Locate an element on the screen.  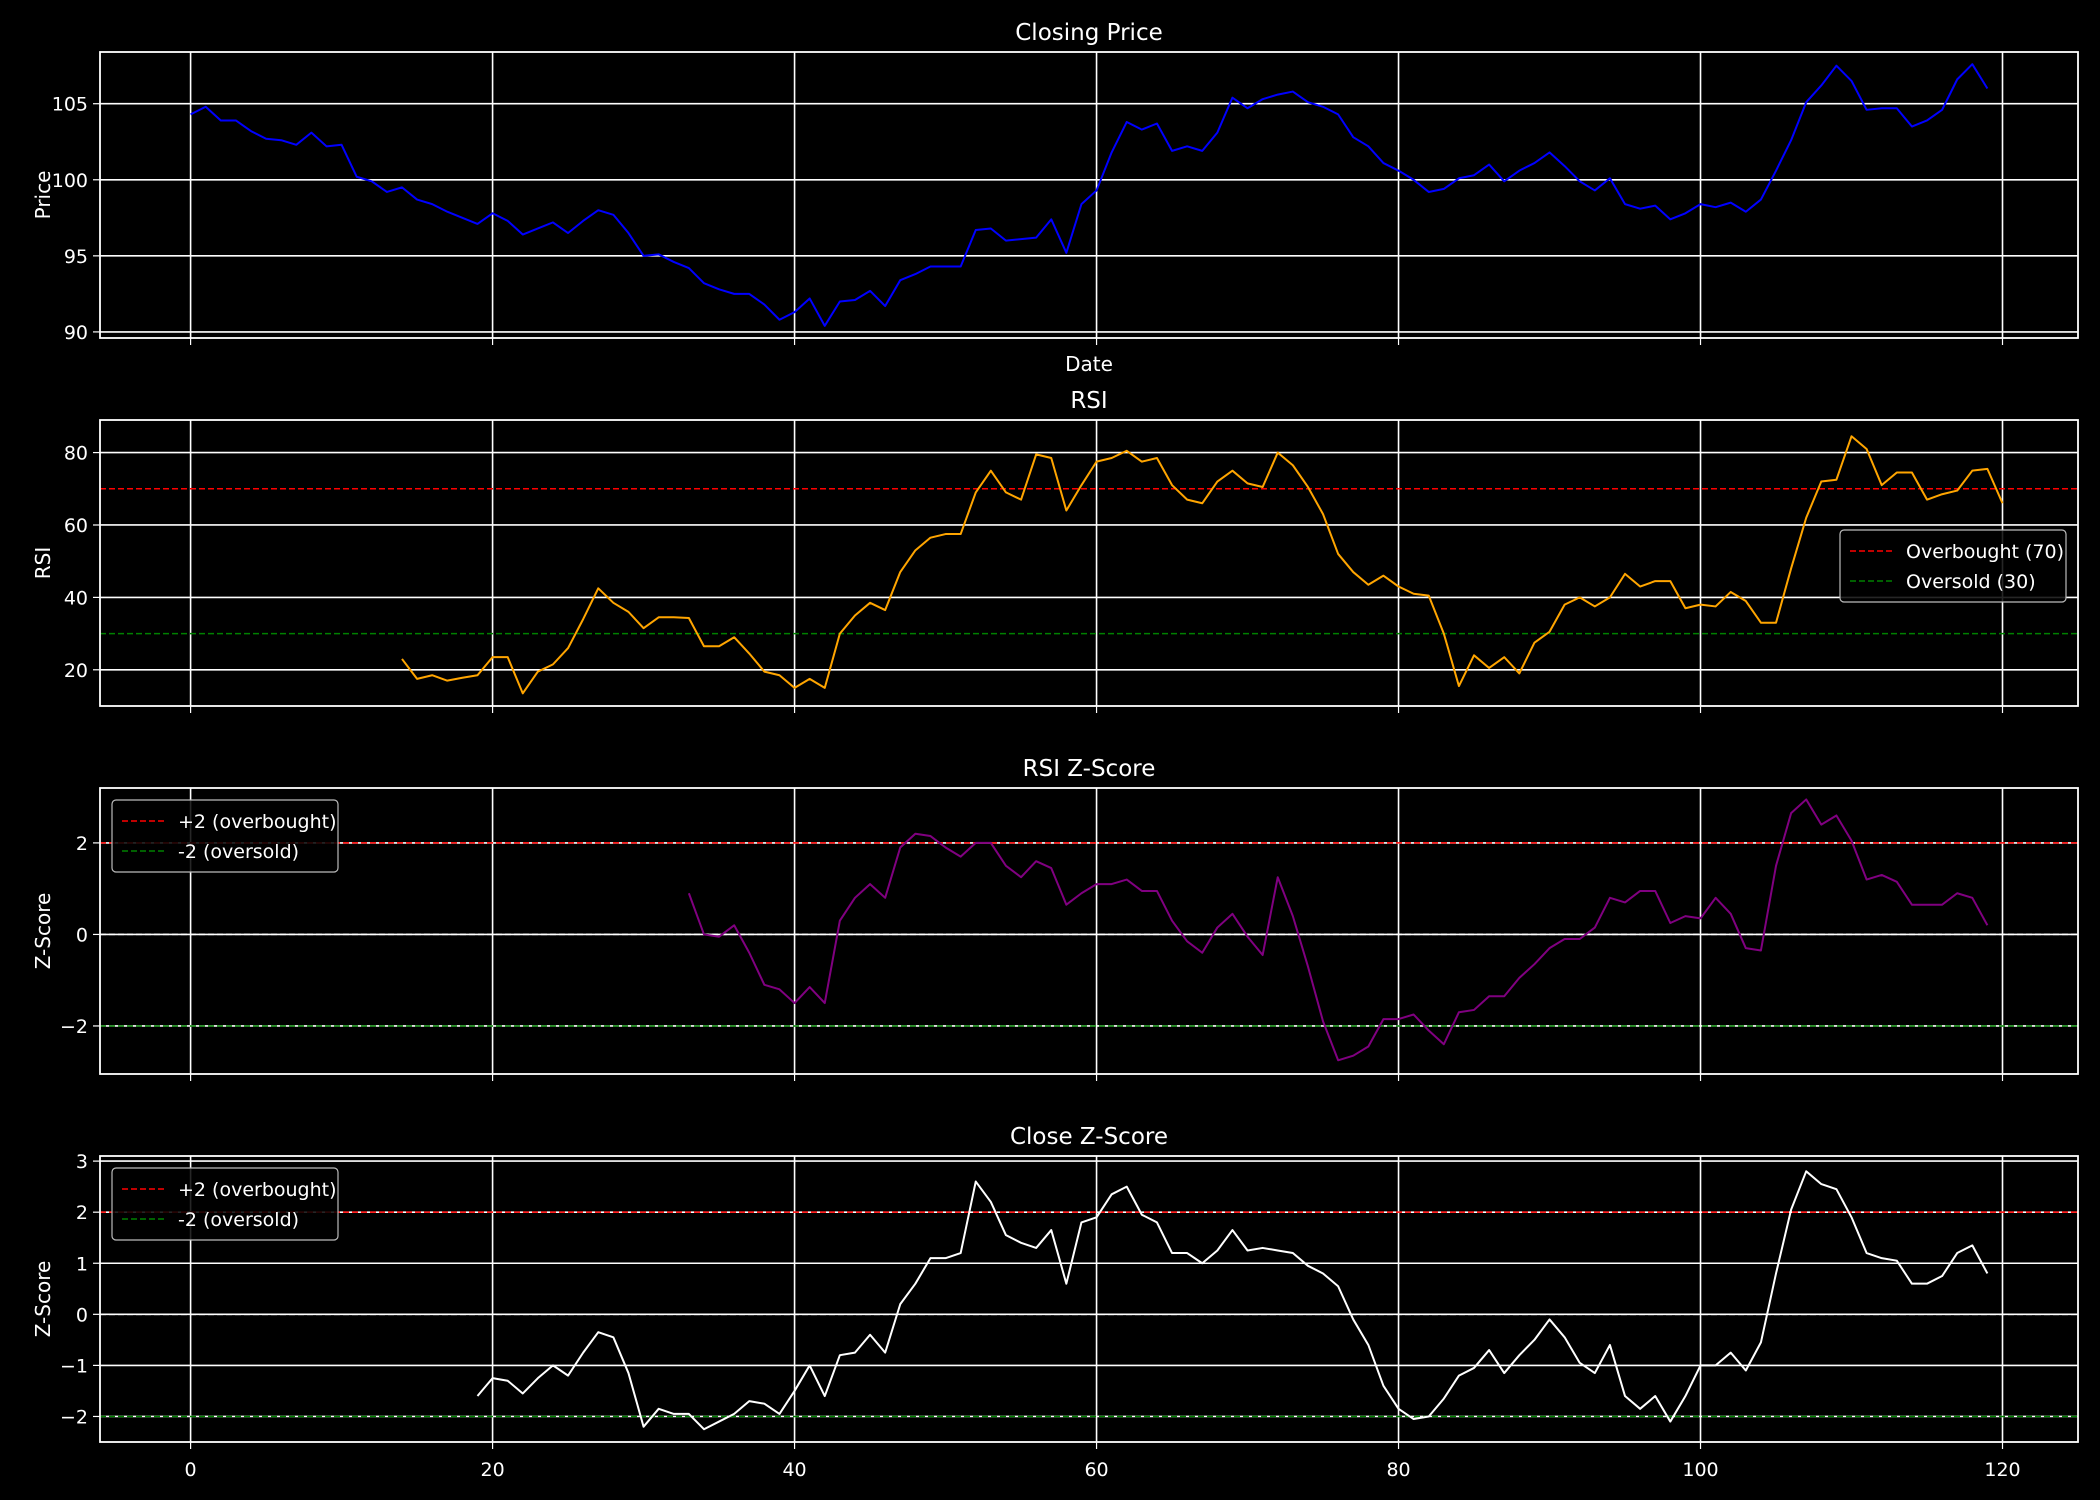
legend-label: Overbought (70) is located at coordinates (1985, 552).